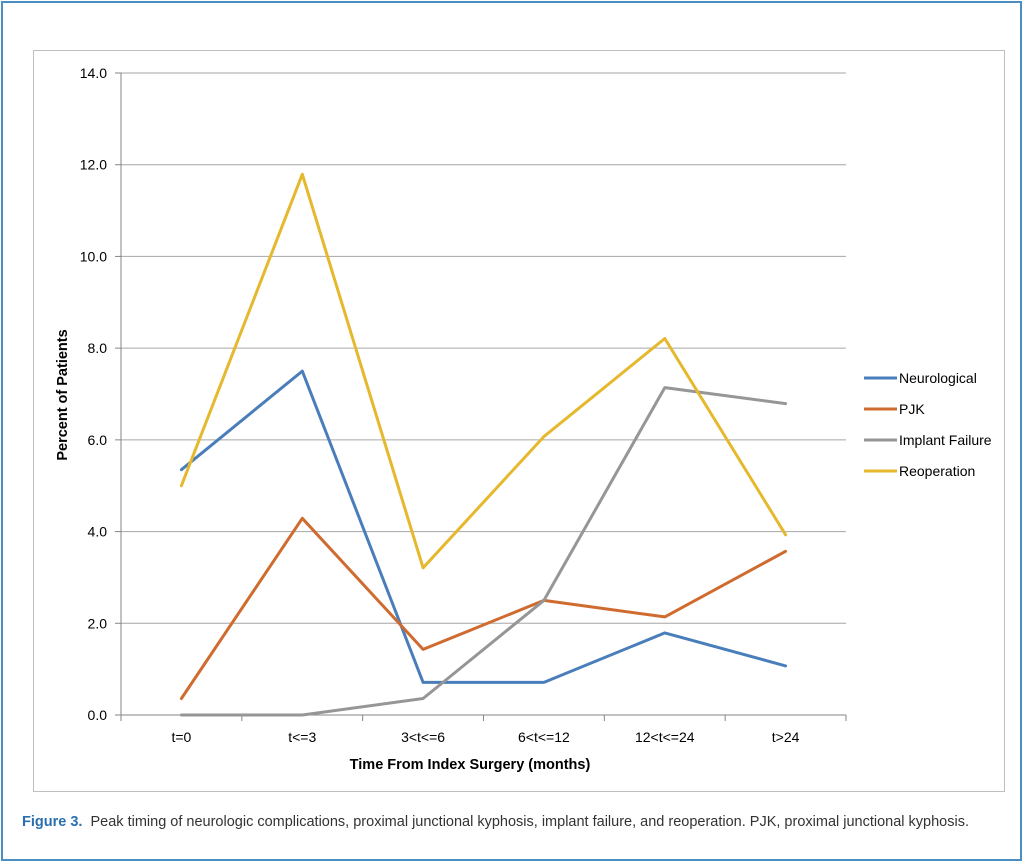 The width and height of the screenshot is (1026, 866). What do you see at coordinates (93, 165) in the screenshot?
I see `y-tick-label: 12.0` at bounding box center [93, 165].